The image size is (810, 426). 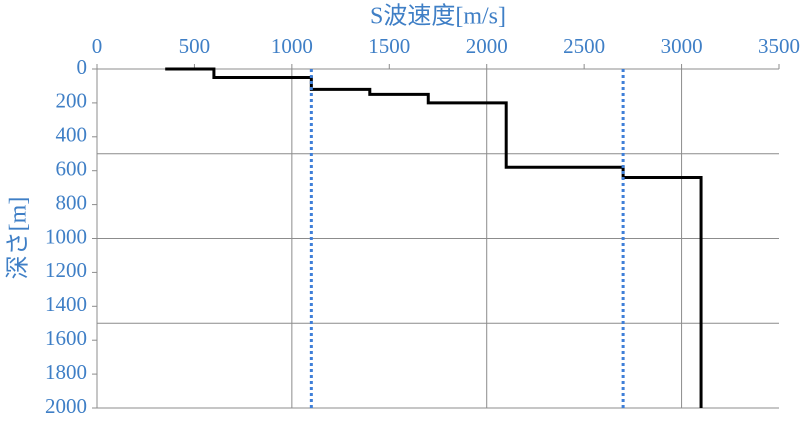 I want to click on y-tick-label: 200, so click(x=72, y=101).